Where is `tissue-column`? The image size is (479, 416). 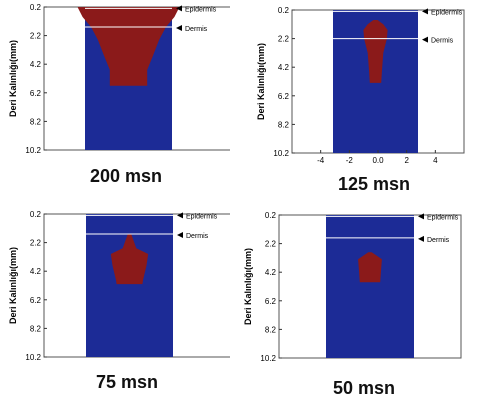 tissue-column is located at coordinates (370, 286).